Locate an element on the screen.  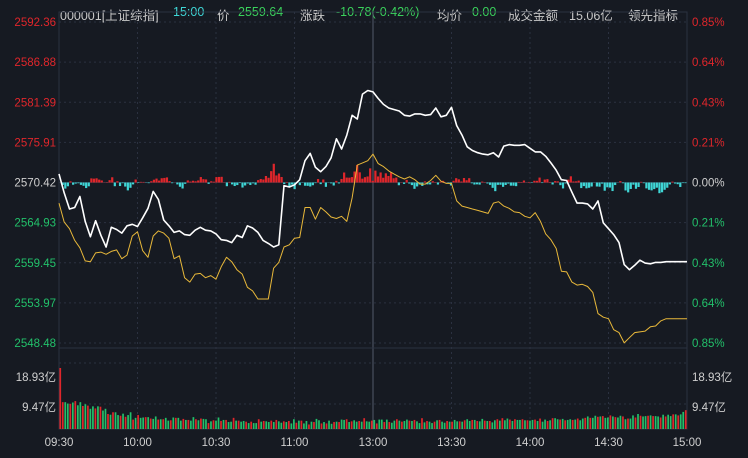
y-left-tick: 2553.97 is located at coordinates (35, 304).